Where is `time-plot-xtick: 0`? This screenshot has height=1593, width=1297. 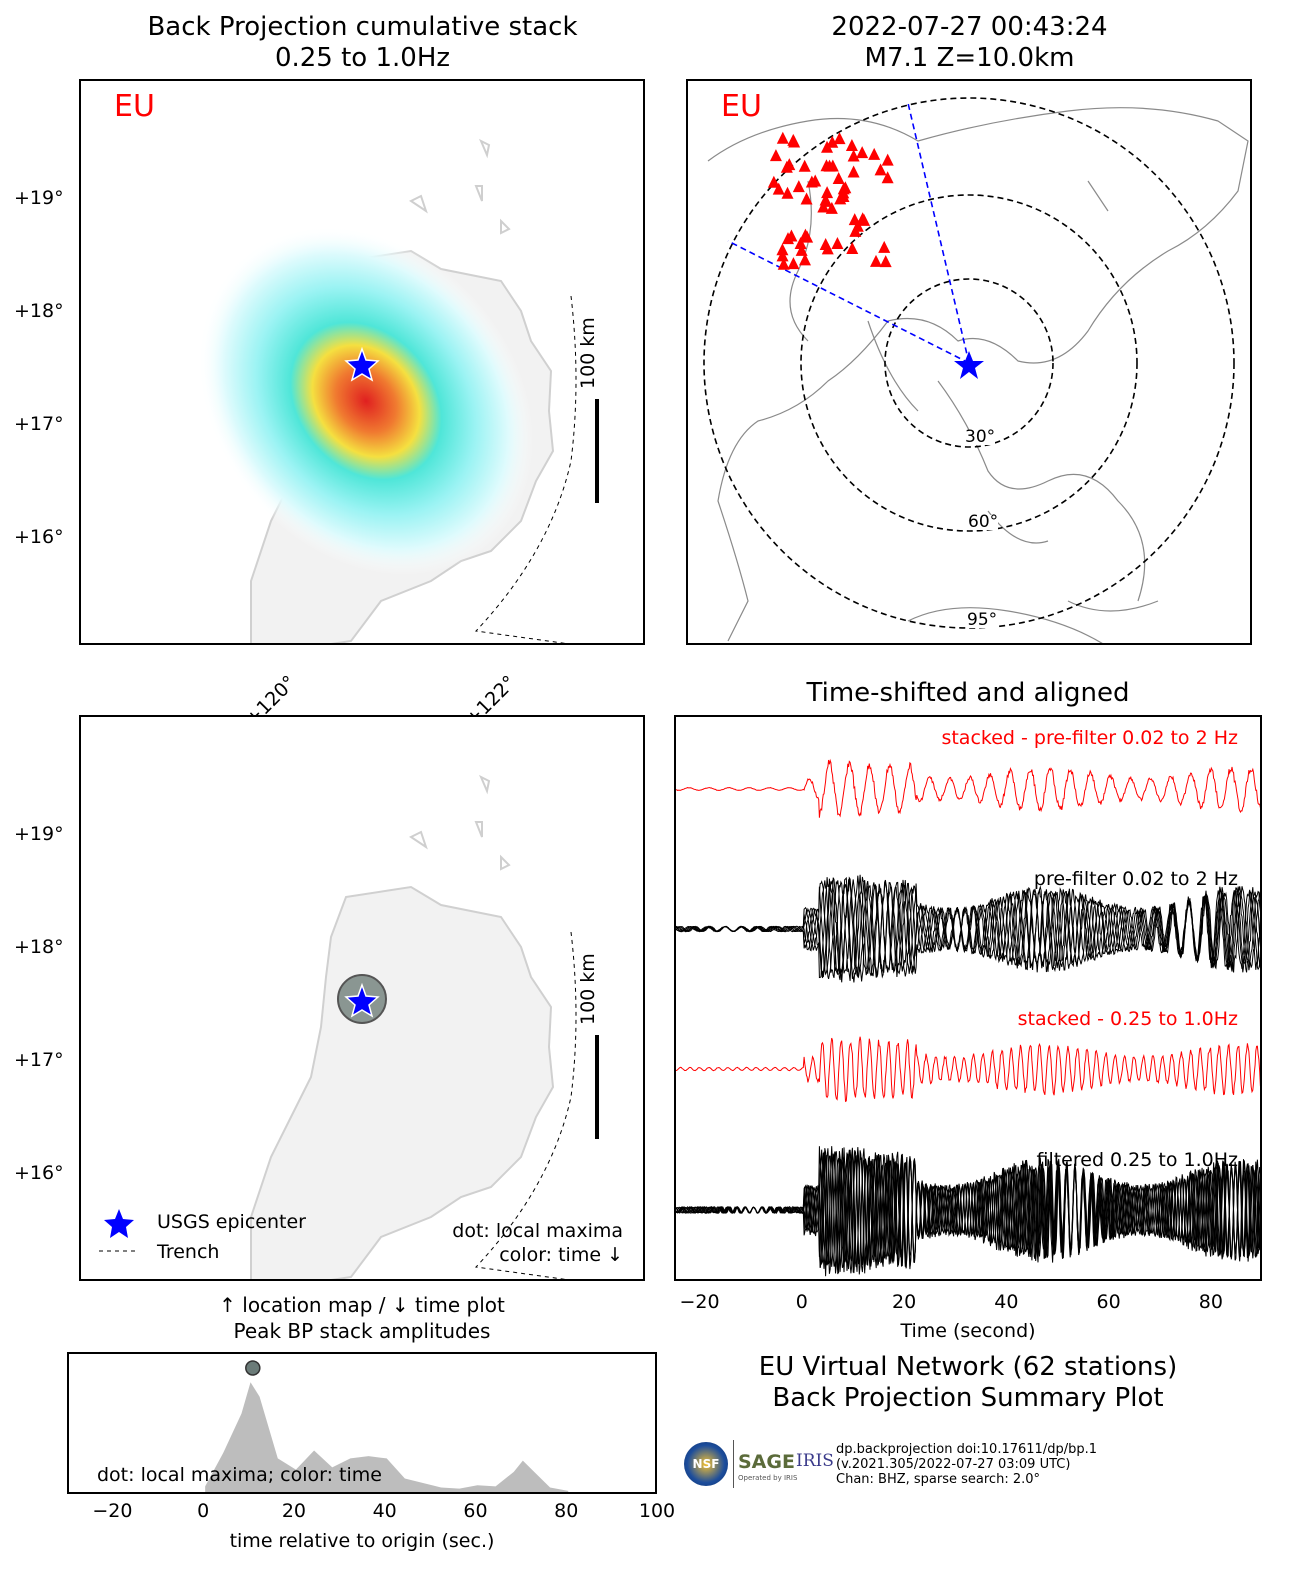 time-plot-xtick: 0 is located at coordinates (203, 1511).